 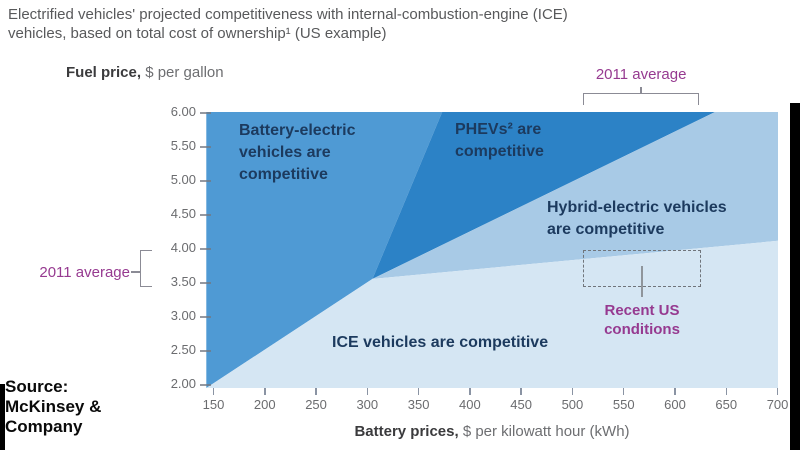 What do you see at coordinates (606, 229) in the screenshot?
I see `region-label-line: are competitive` at bounding box center [606, 229].